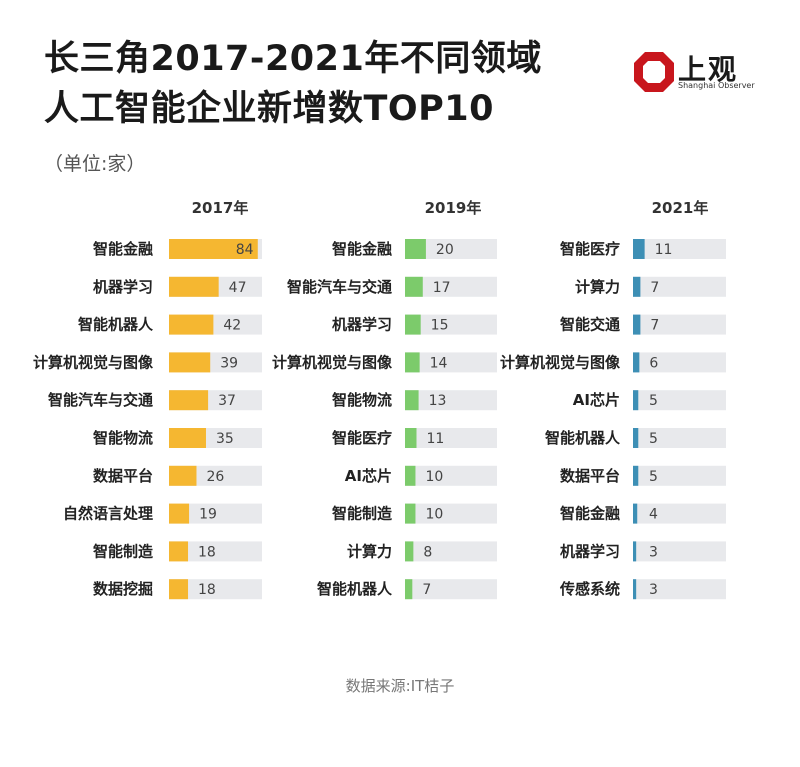 The image size is (800, 767). I want to click on category-label: AI芯片, so click(368, 476).